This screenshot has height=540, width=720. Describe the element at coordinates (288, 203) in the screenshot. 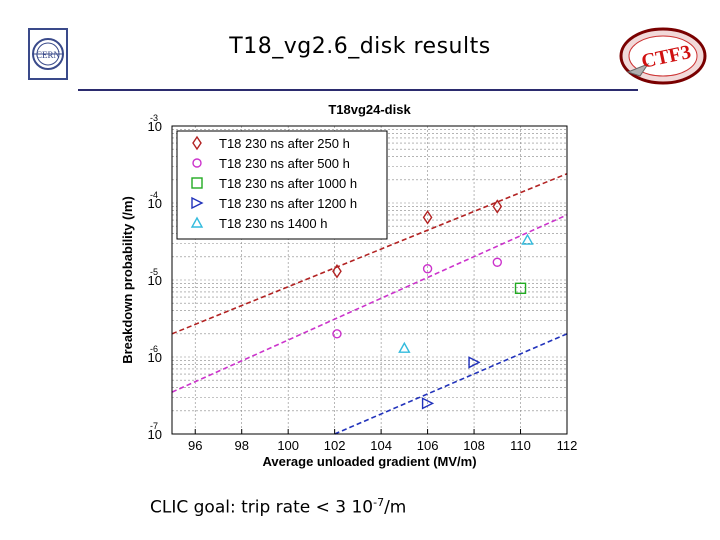

I see `legend-label: T18 230 ns after 1200 h` at that location.